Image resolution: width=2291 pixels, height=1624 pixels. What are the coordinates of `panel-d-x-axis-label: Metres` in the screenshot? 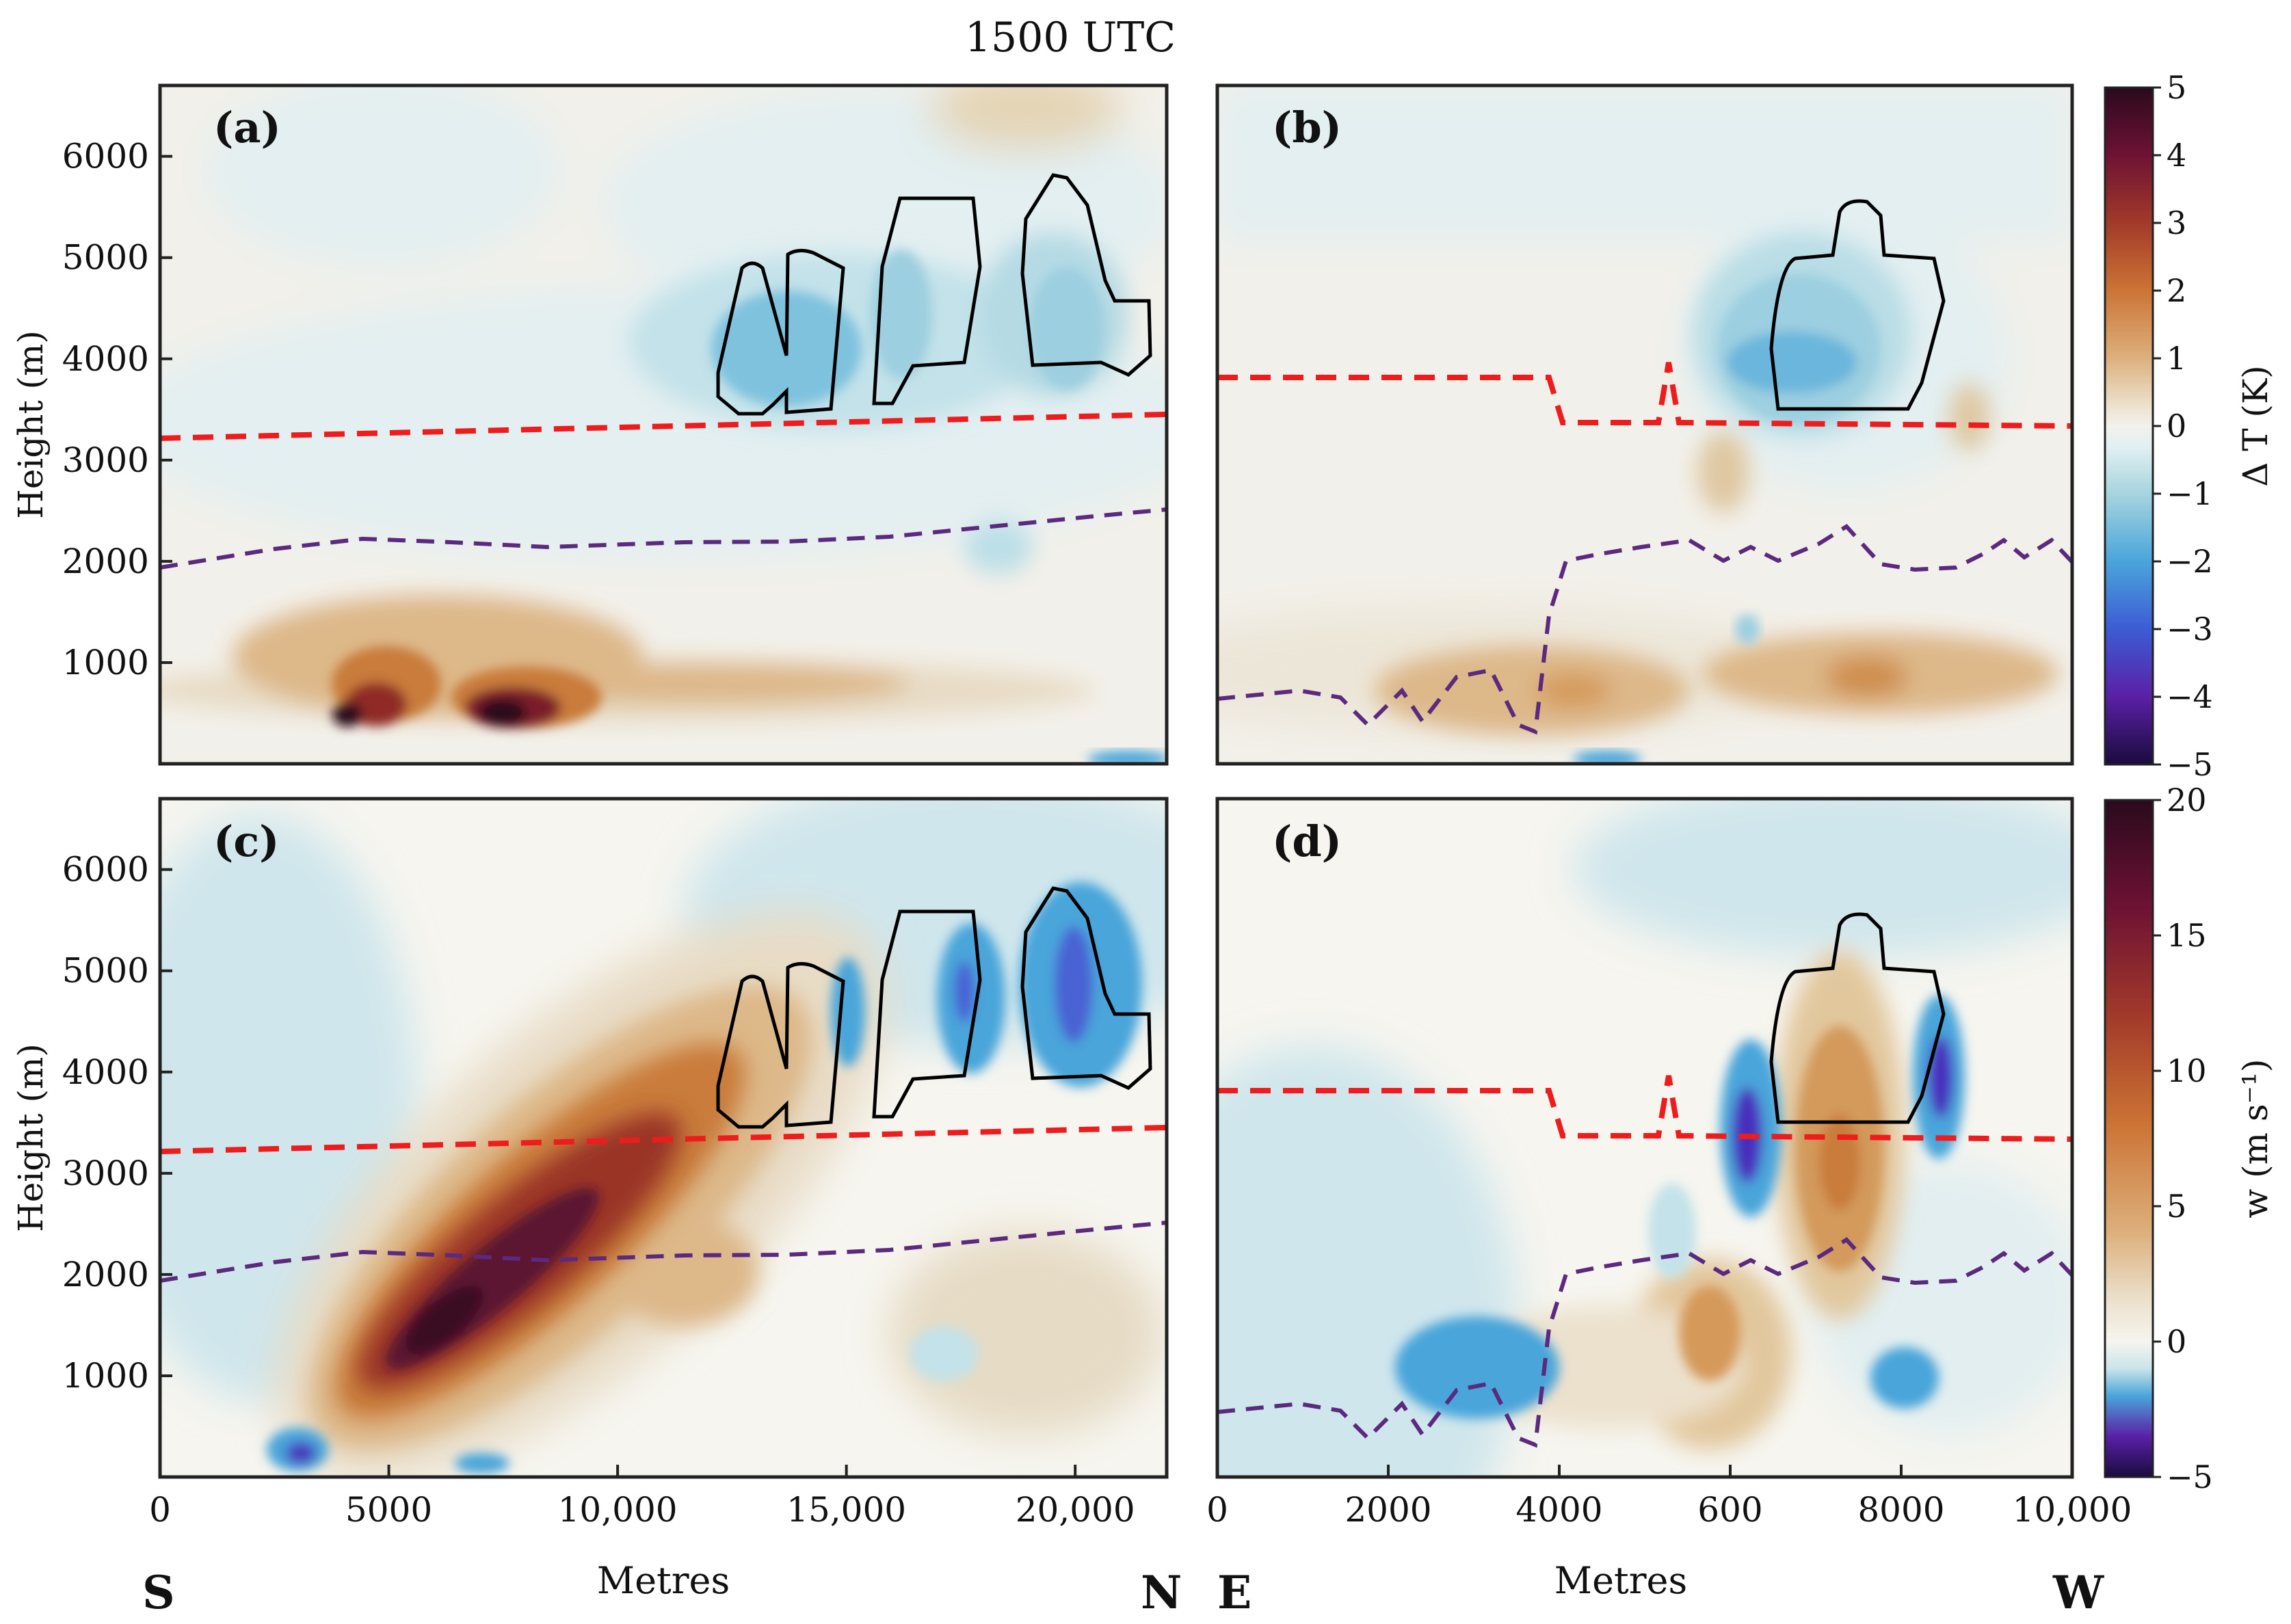 It's located at (1620, 1581).